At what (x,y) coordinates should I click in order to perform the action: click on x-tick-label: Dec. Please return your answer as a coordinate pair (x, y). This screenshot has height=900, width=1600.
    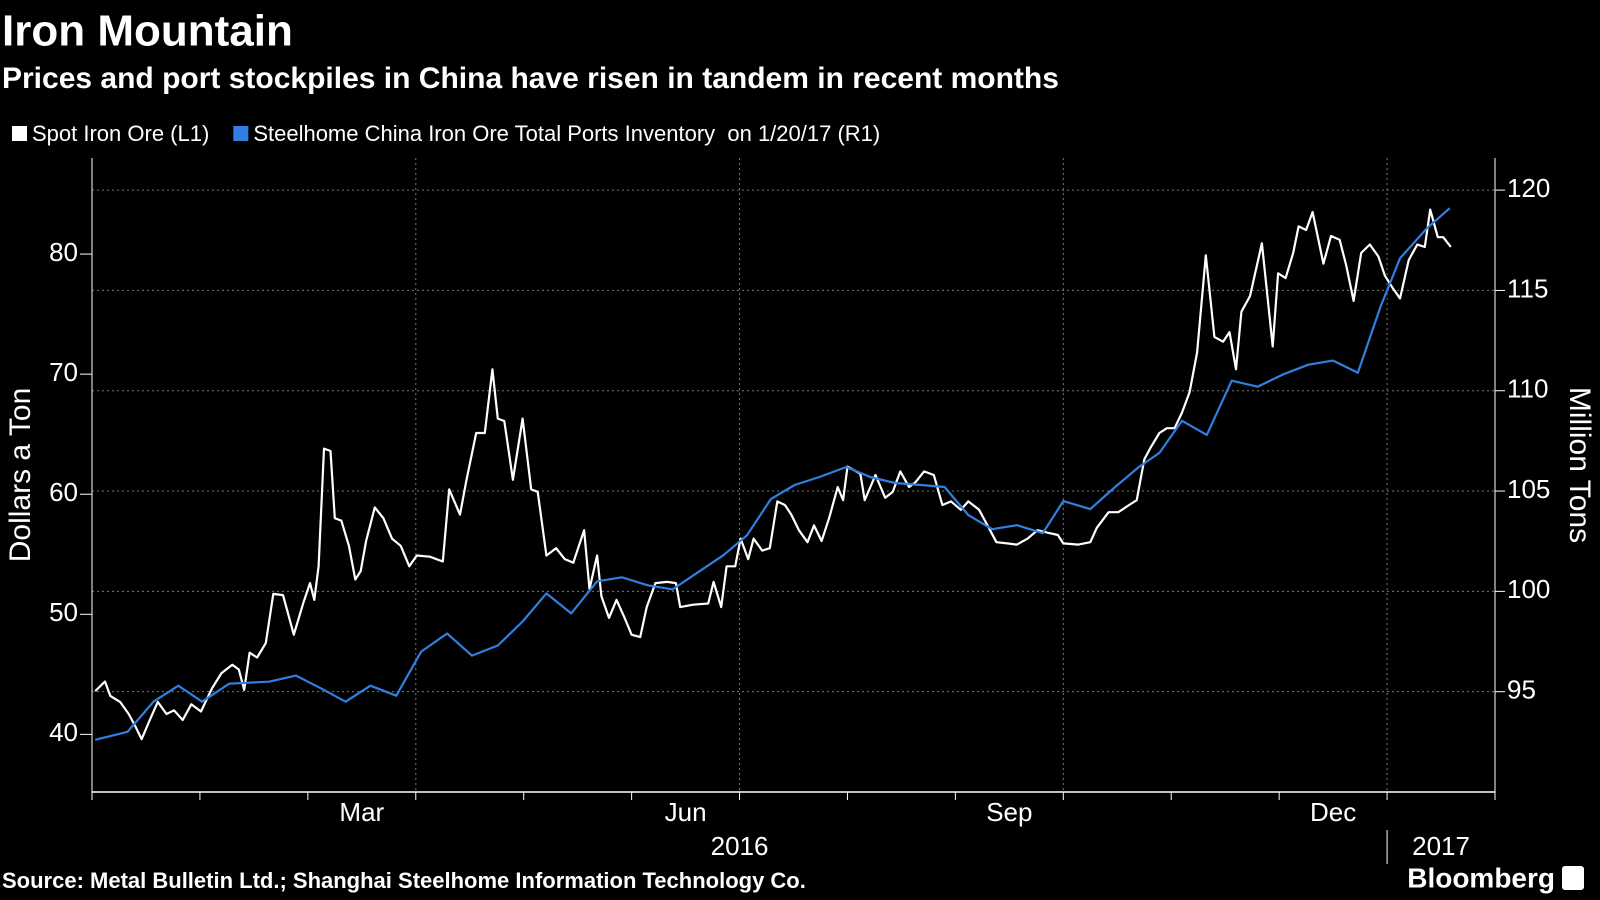
    Looking at the image, I should click on (1333, 812).